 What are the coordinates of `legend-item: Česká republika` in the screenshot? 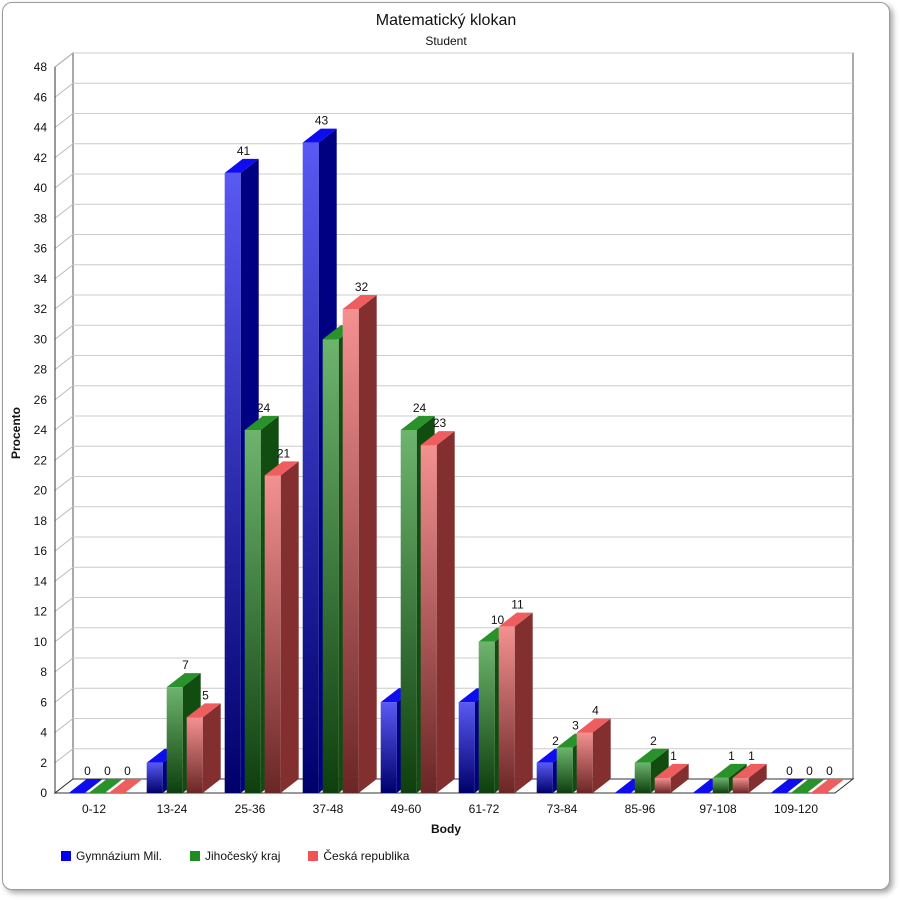 It's located at (358, 856).